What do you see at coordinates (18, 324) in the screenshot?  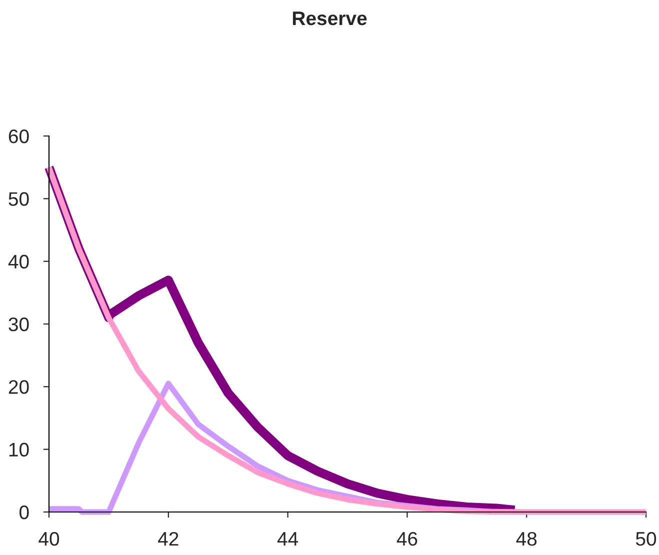 I see `y-tick-label: 30` at bounding box center [18, 324].